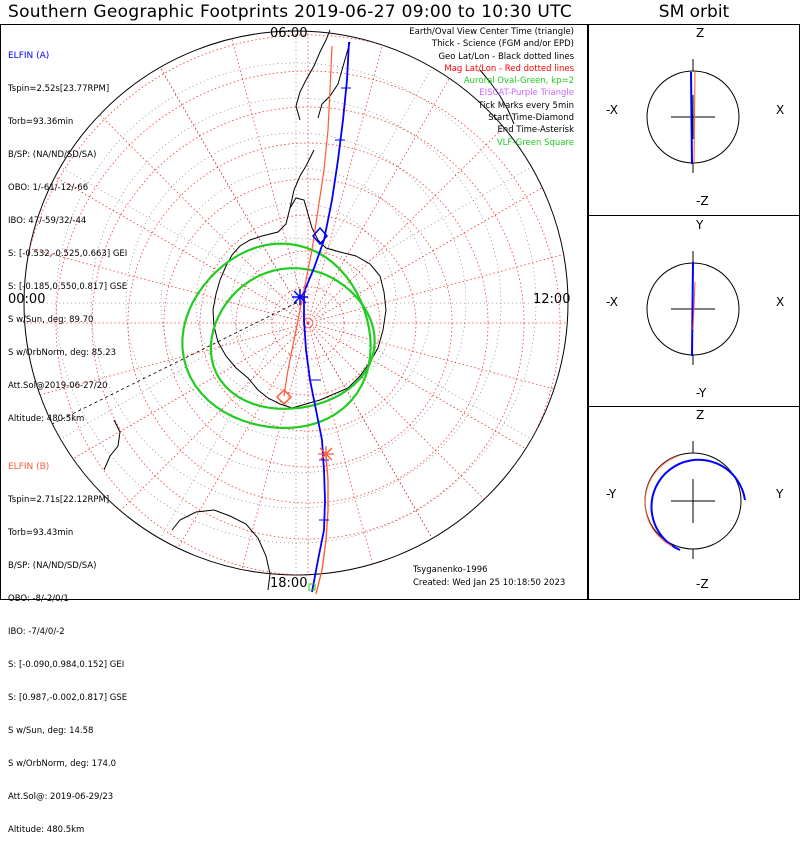  Describe the element at coordinates (66, 665) in the screenshot. I see `elfin-b-line: S: [-0.090,0.984,0.152] GEI` at that location.